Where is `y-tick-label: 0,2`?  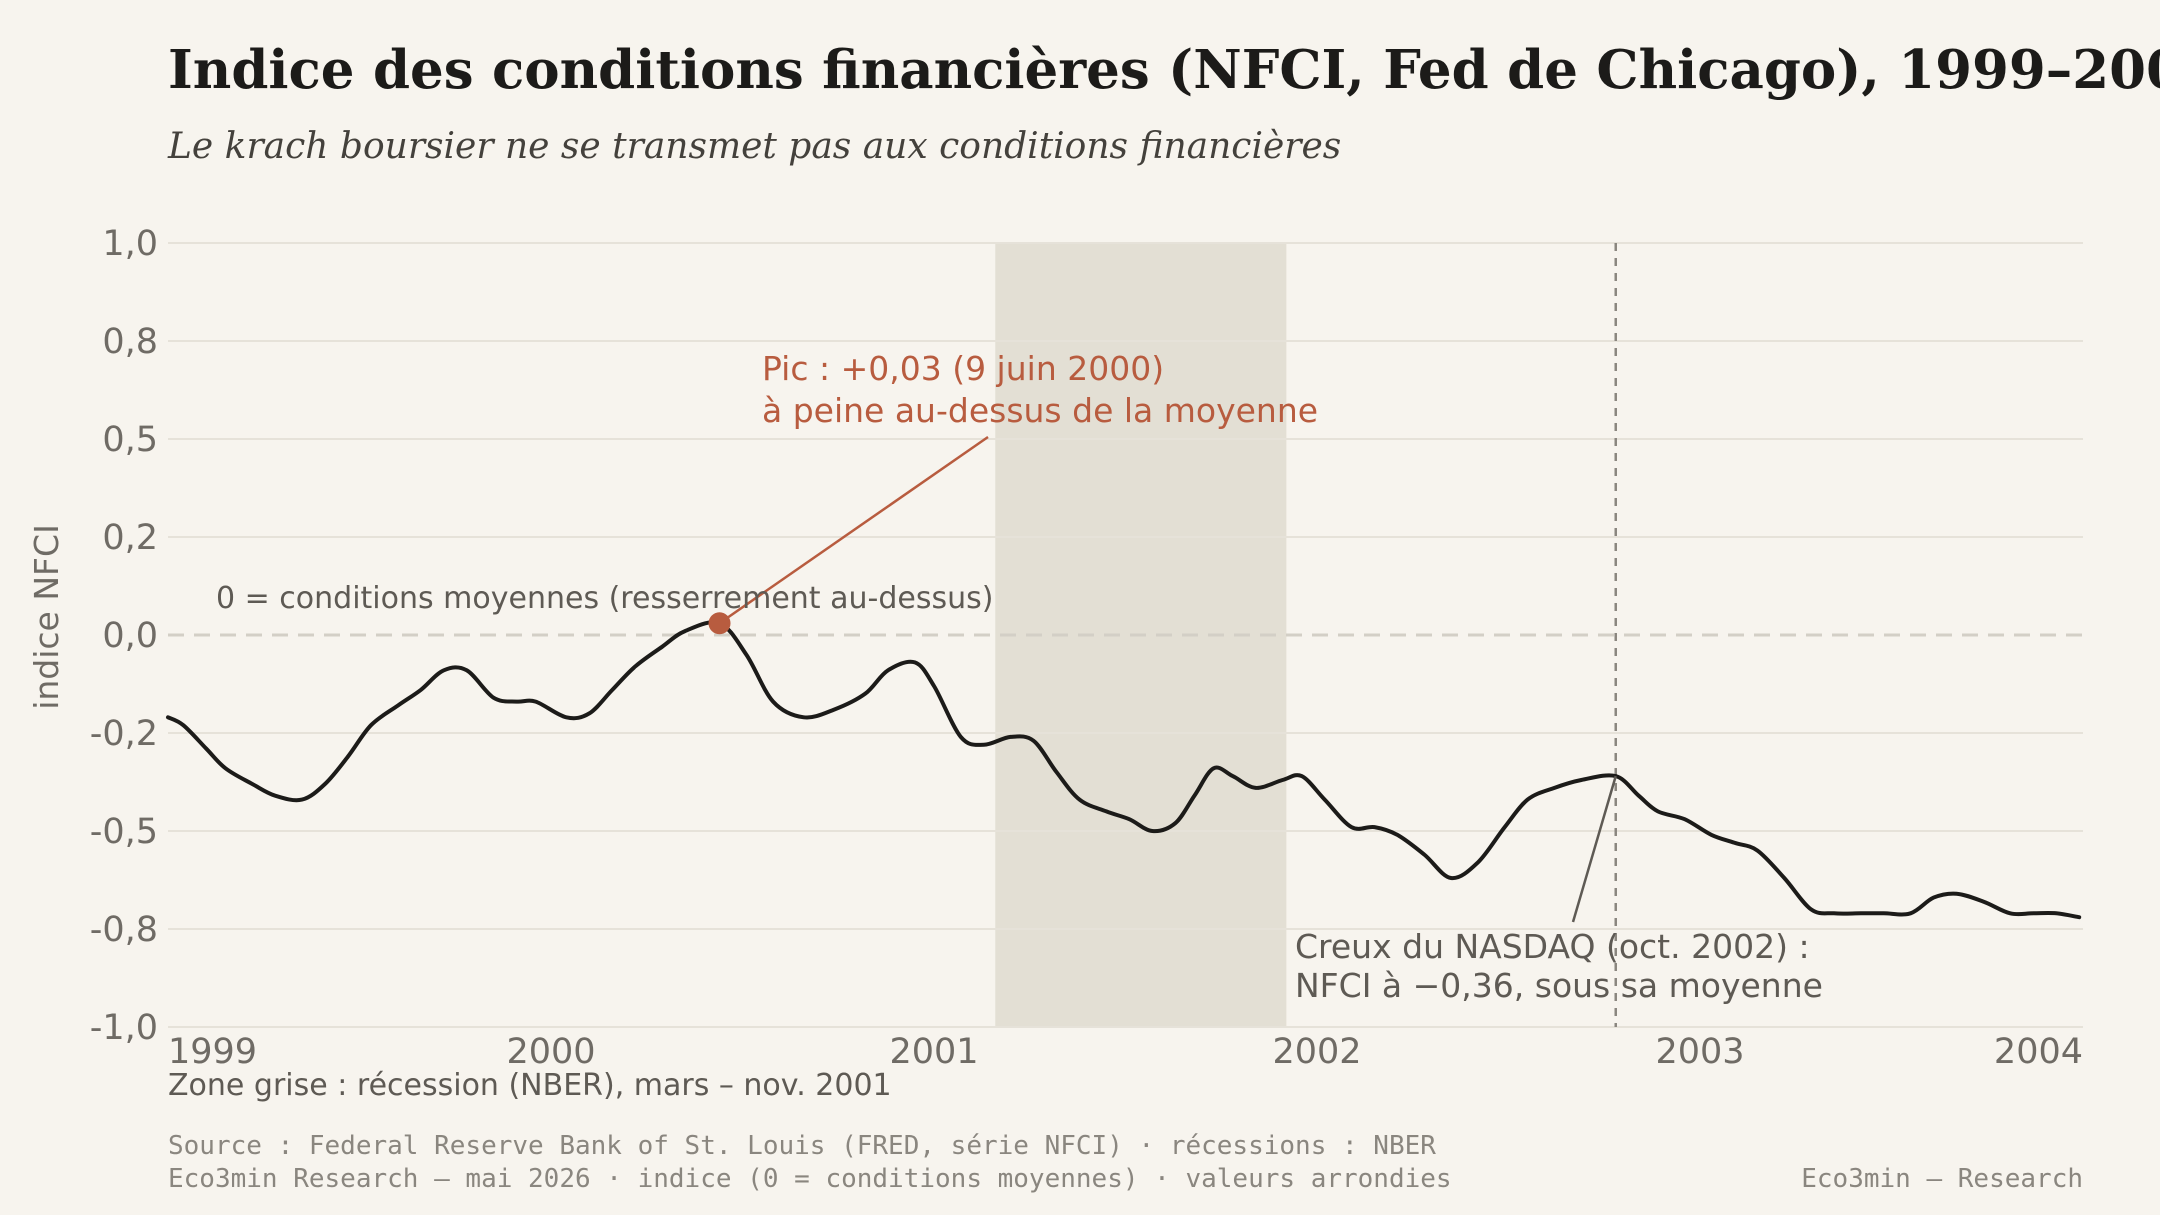
y-tick-label: 0,2 is located at coordinates (130, 538).